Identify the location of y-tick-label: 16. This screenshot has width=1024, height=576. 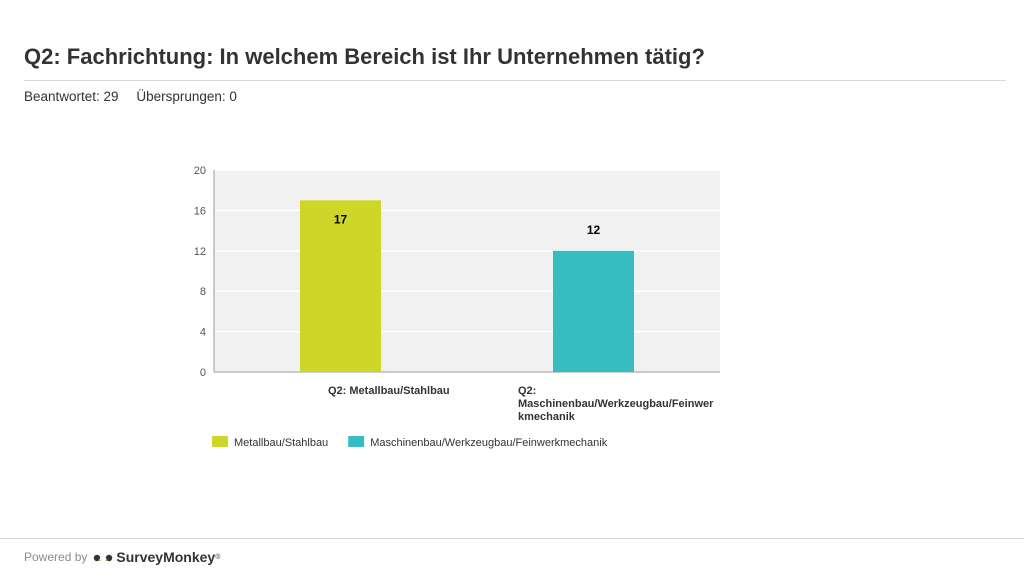
(200, 211).